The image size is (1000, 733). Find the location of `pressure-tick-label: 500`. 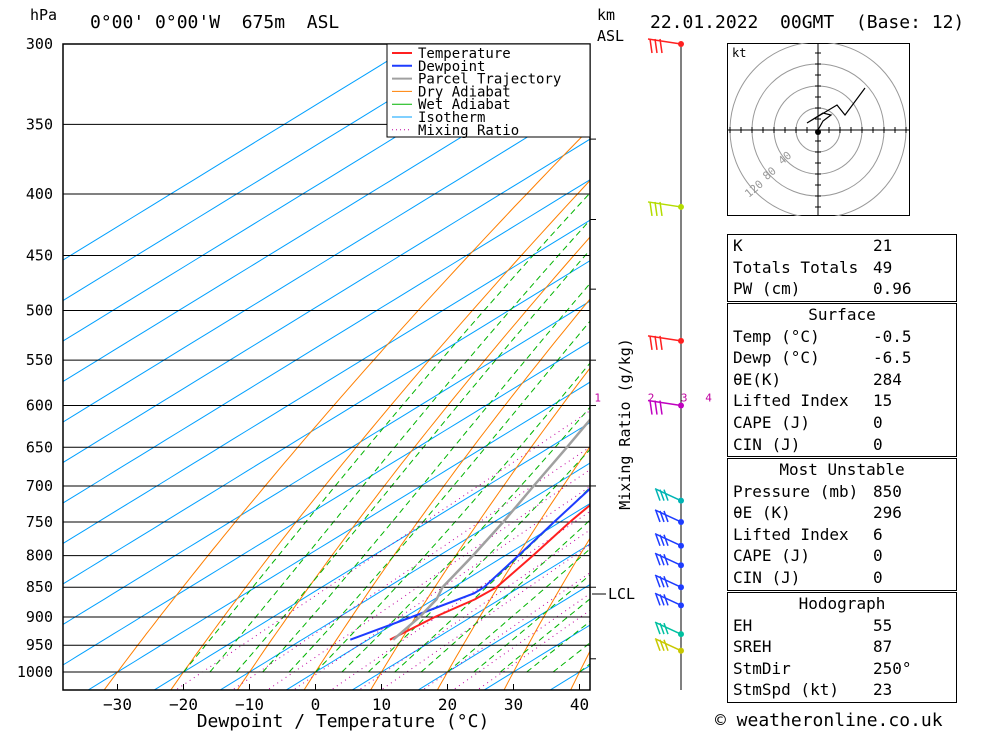

pressure-tick-label: 500 is located at coordinates (39, 310).